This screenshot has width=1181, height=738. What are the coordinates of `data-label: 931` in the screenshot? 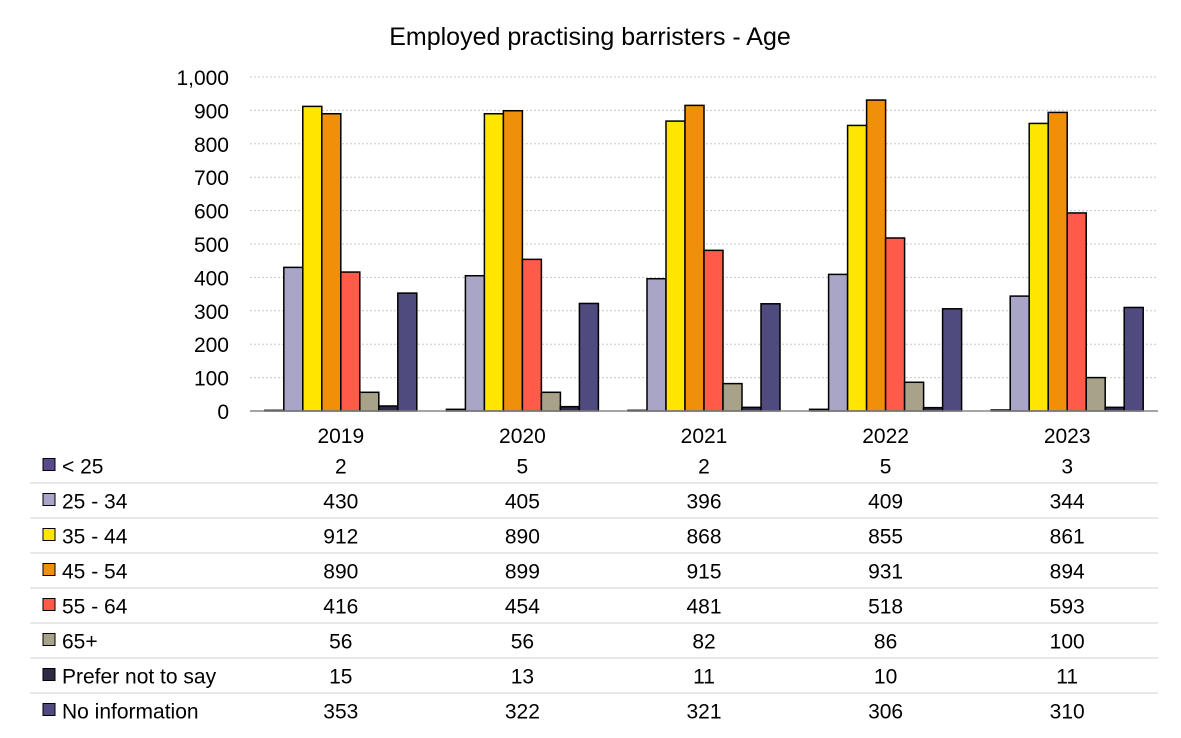 It's located at (885, 572).